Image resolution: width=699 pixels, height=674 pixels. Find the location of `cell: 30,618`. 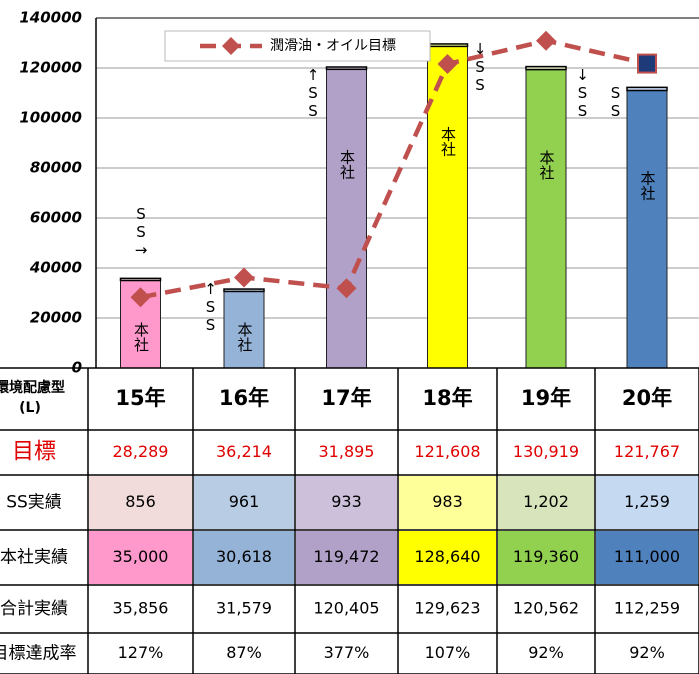

cell: 30,618 is located at coordinates (244, 556).